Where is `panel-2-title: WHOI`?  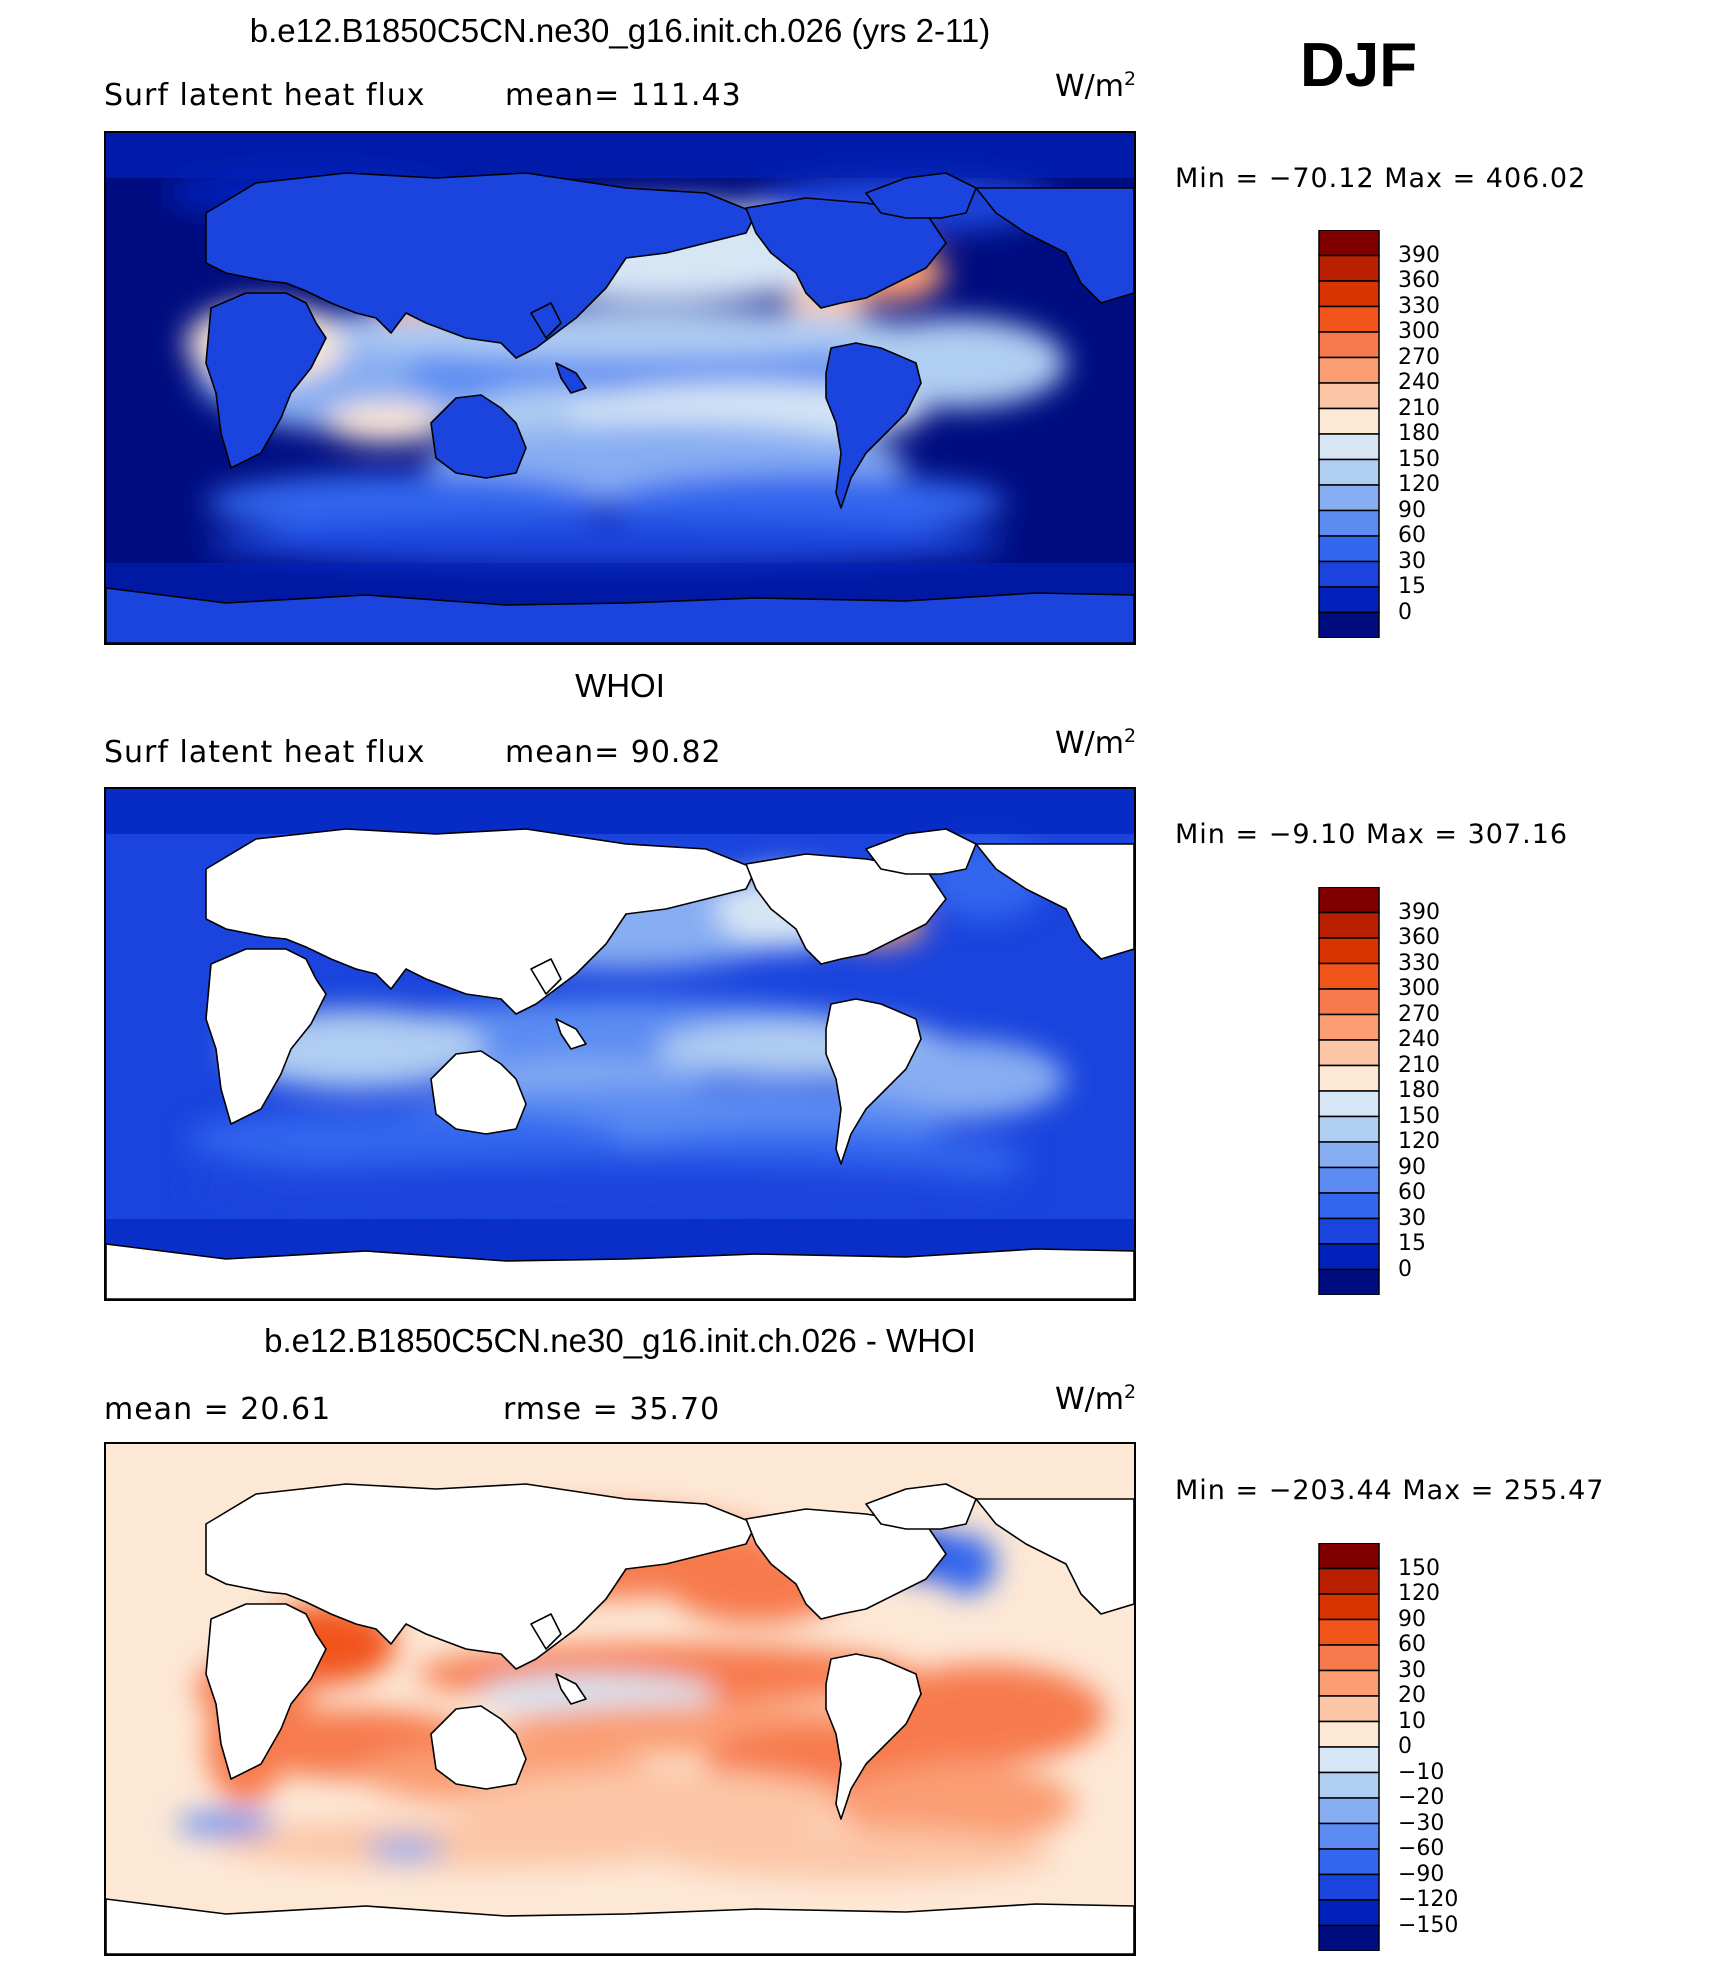 panel-2-title: WHOI is located at coordinates (620, 685).